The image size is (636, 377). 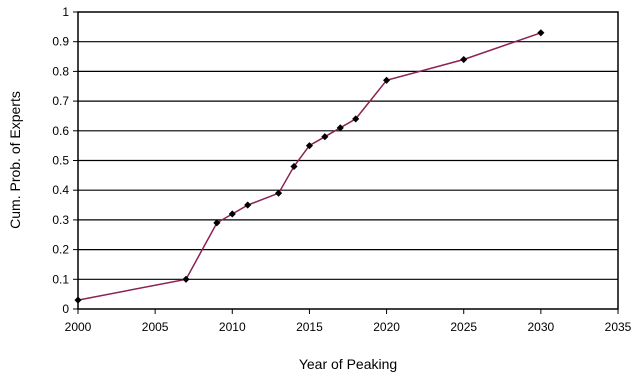 What do you see at coordinates (65, 309) in the screenshot?
I see `y-tick-label: 0` at bounding box center [65, 309].